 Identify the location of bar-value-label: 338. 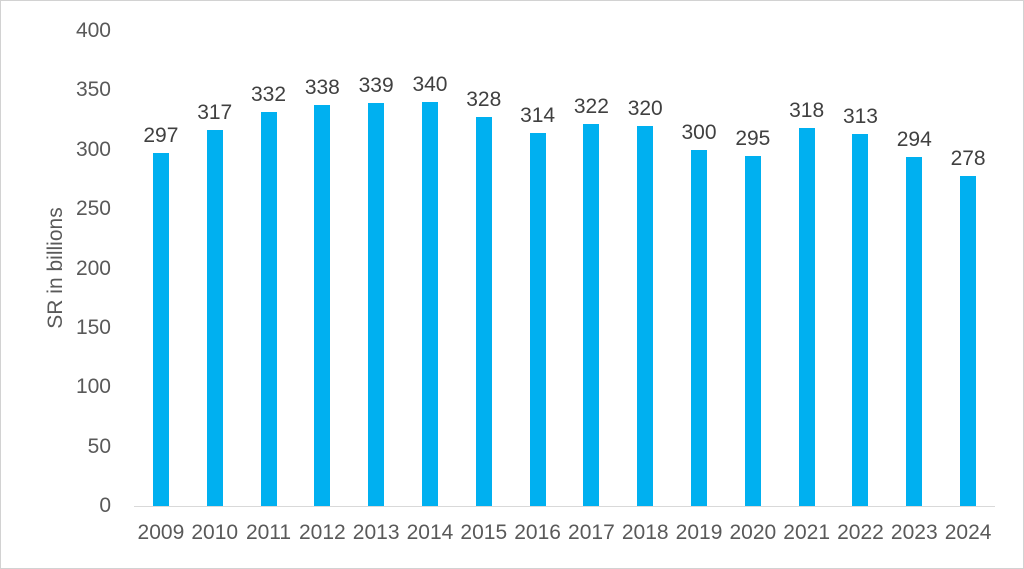
(322, 87).